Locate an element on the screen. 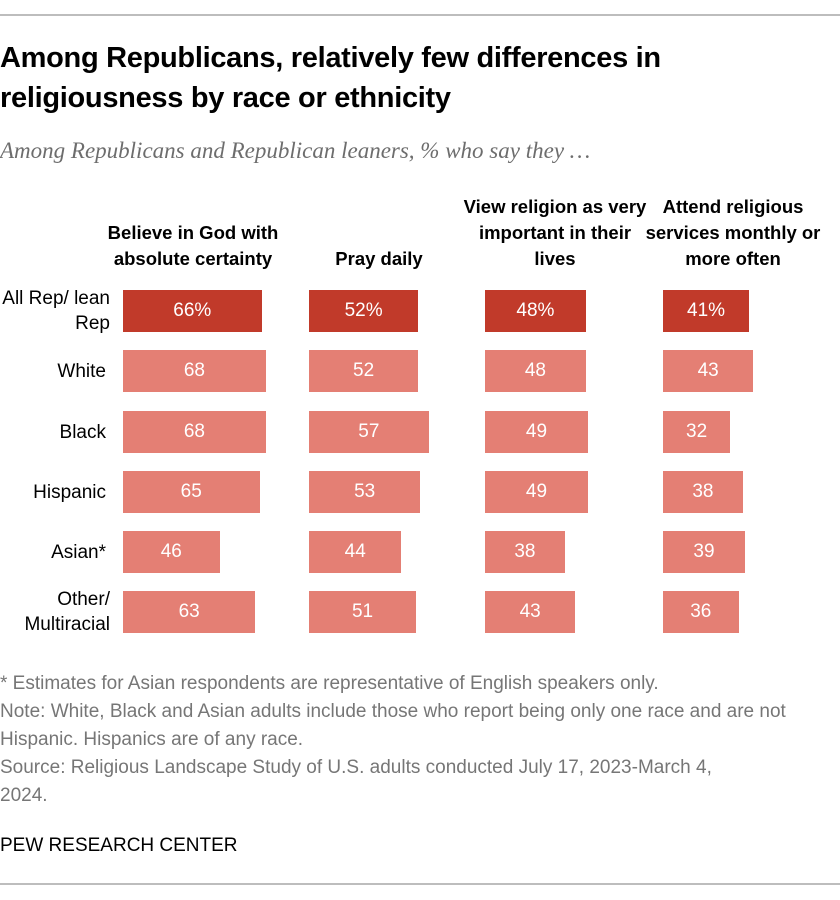 This screenshot has height=900, width=840. category-label: Other/ Multiracial is located at coordinates (67, 612).